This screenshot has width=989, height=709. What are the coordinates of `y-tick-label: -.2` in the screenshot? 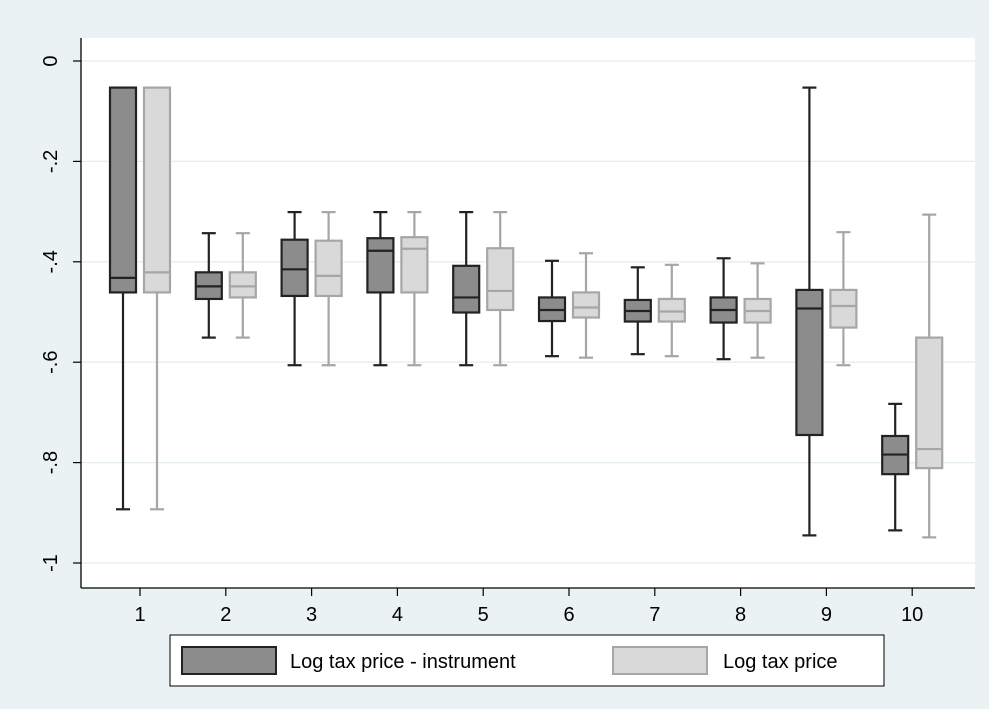 It's located at (51, 161).